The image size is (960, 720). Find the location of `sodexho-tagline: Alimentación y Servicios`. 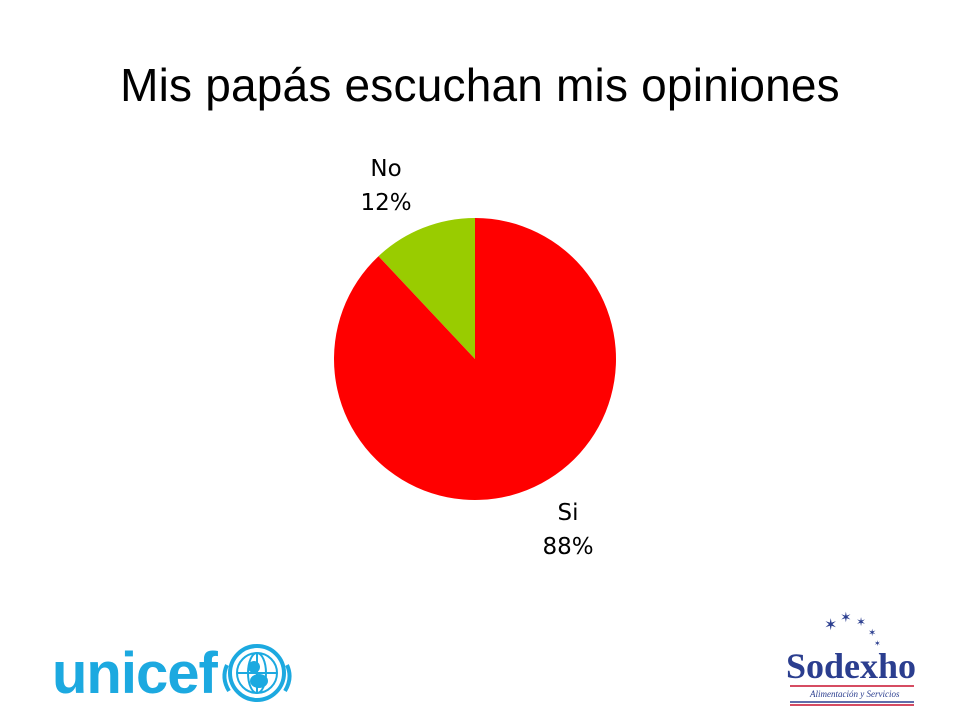

sodexho-tagline: Alimentación y Servicios is located at coordinates (854, 694).